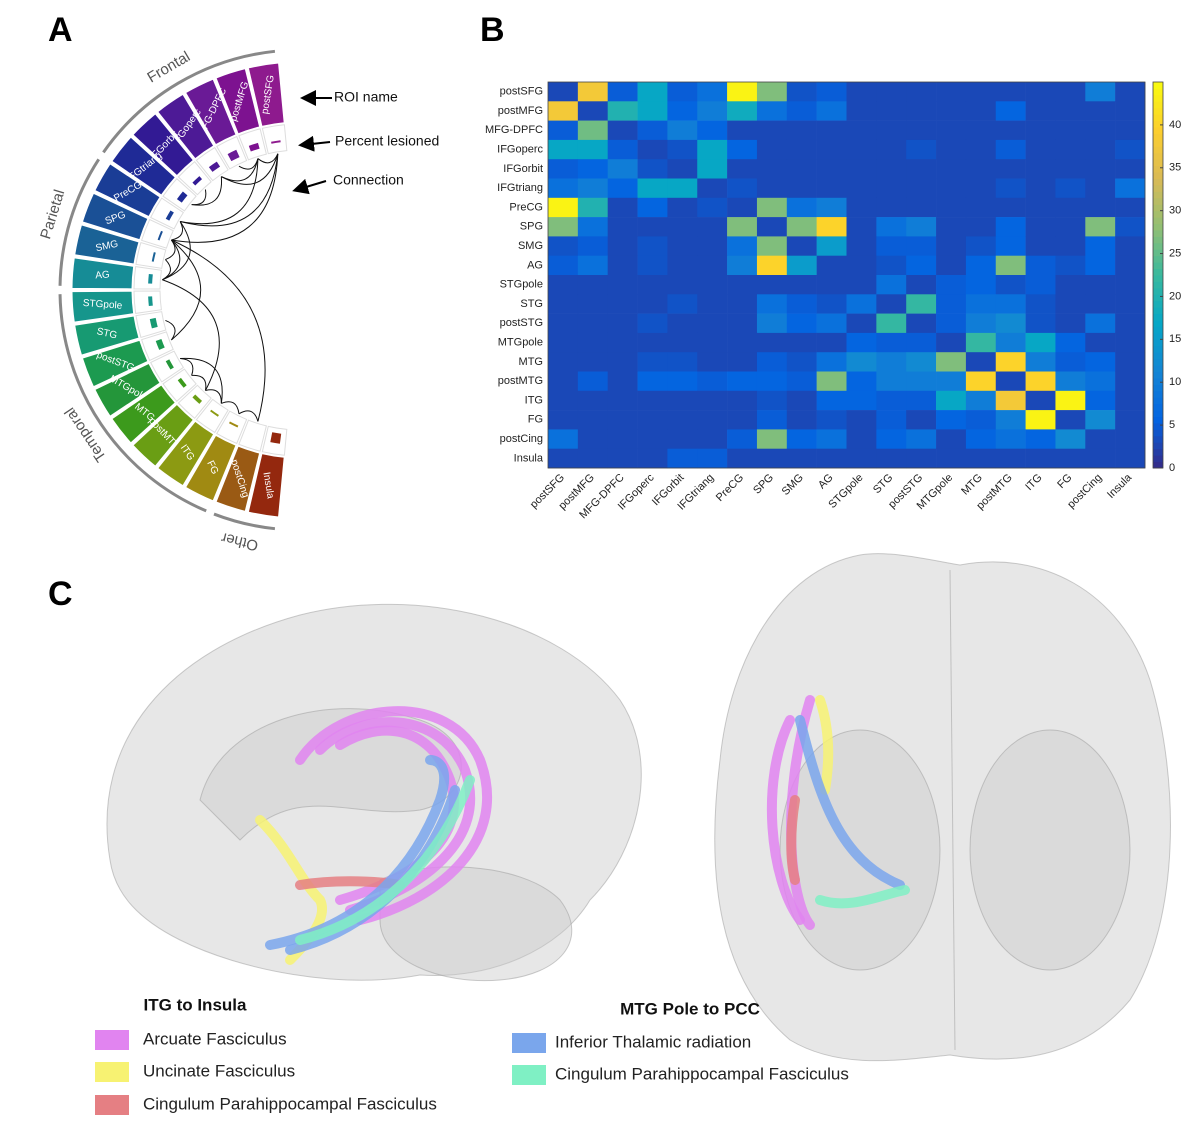 The width and height of the screenshot is (1200, 1136). I want to click on row-label: FG, so click(535, 420).